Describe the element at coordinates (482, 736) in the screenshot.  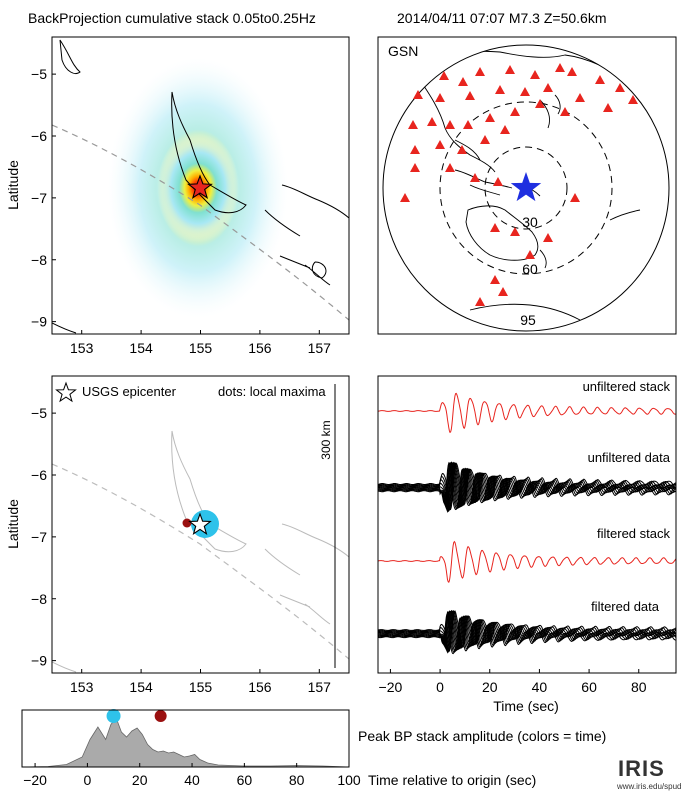
I see `amplitude-label: Peak BP stack amplitude (colors = time)` at that location.